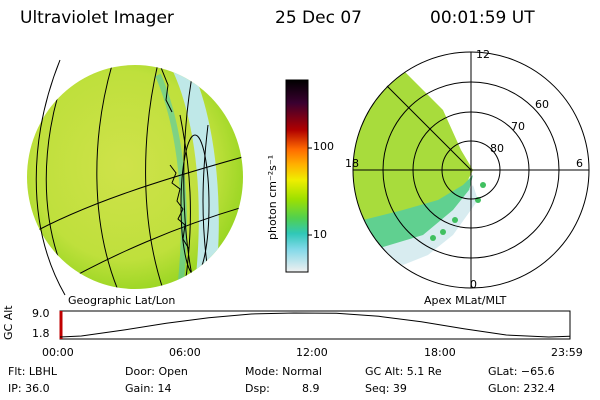  Describe the element at coordinates (440, 352) in the screenshot. I see `x-tick-1800: 18:00` at that location.